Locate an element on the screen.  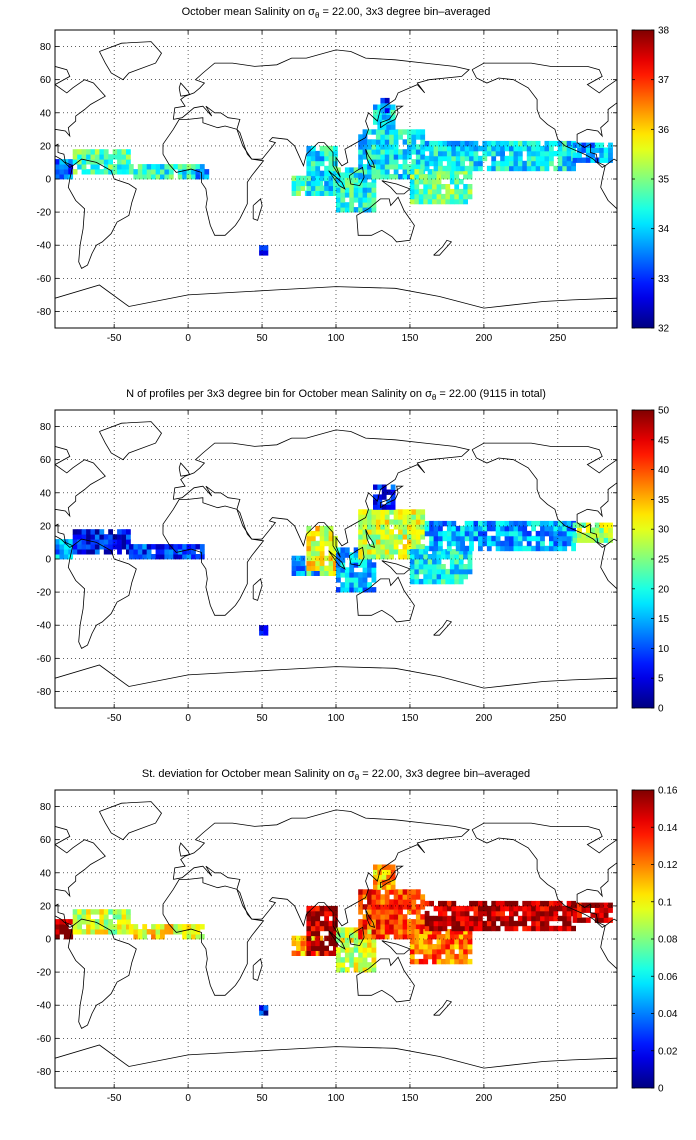
colorbar-tick-label: 0.08 is located at coordinates (668, 940).